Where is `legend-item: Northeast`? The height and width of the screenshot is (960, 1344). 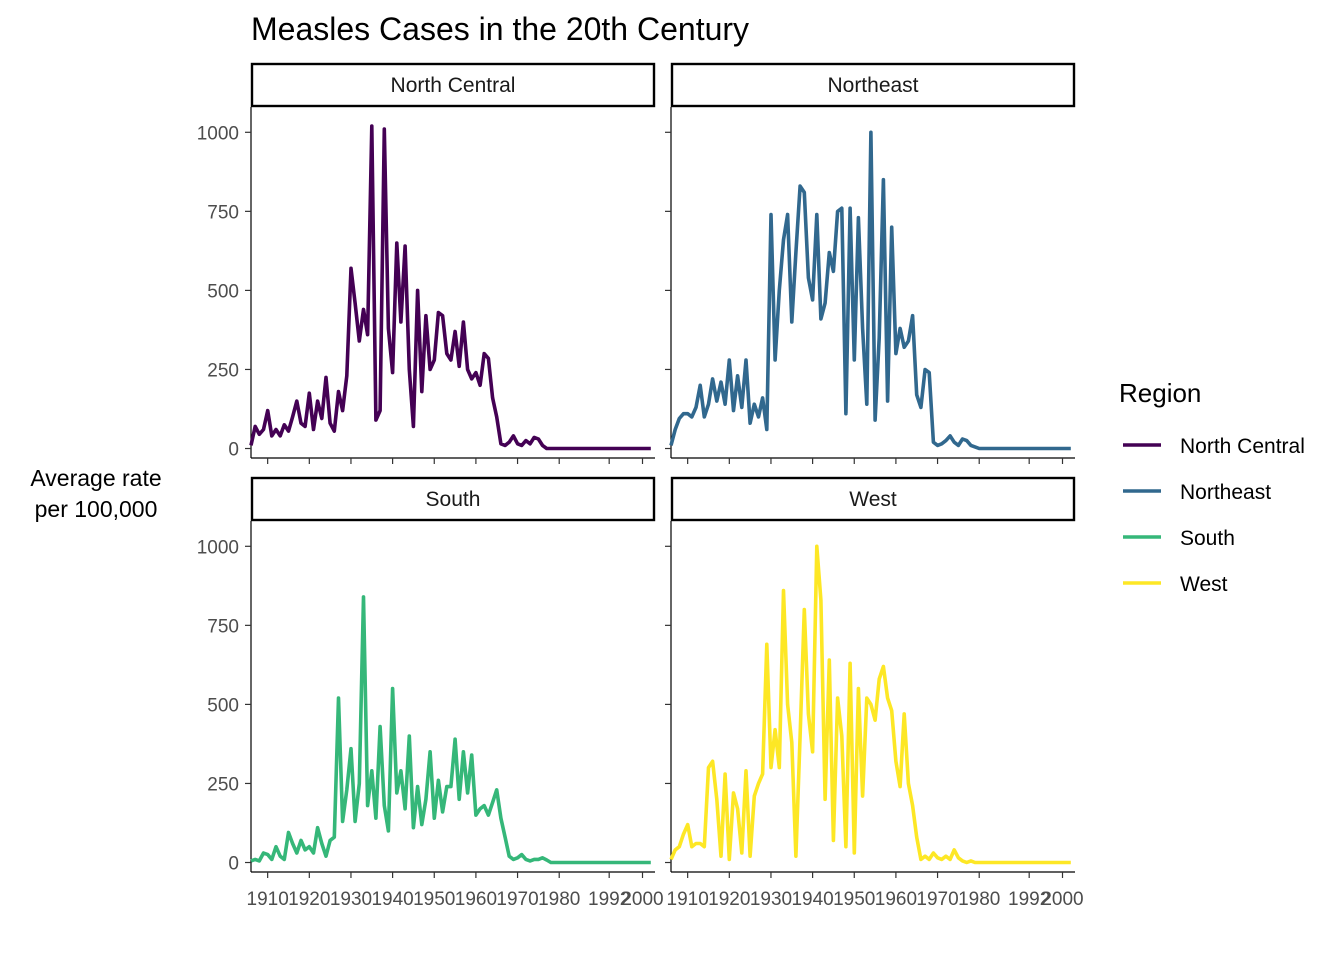
legend-item: Northeast is located at coordinates (1197, 492).